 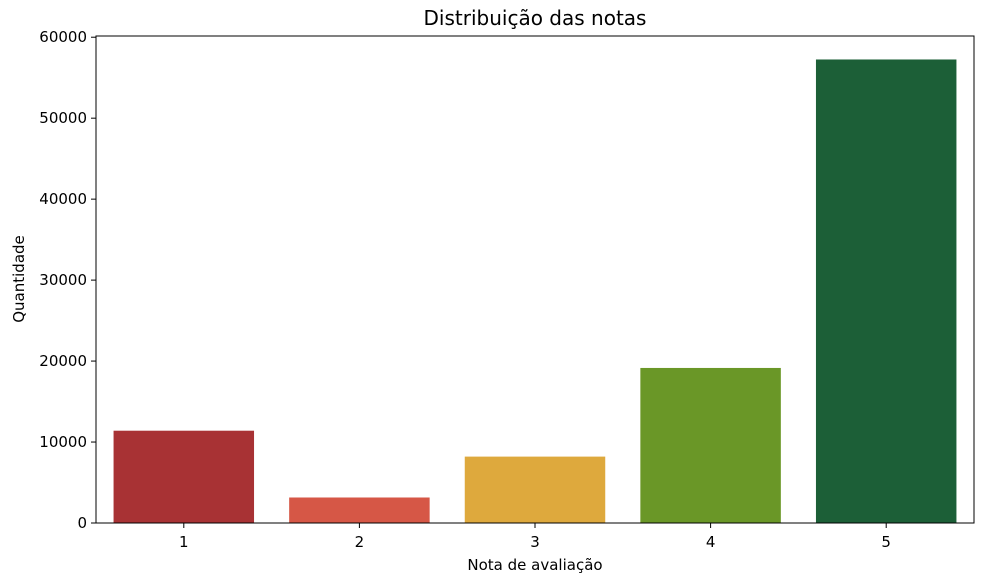 What do you see at coordinates (63, 361) in the screenshot?
I see `y-tick-label: 20000` at bounding box center [63, 361].